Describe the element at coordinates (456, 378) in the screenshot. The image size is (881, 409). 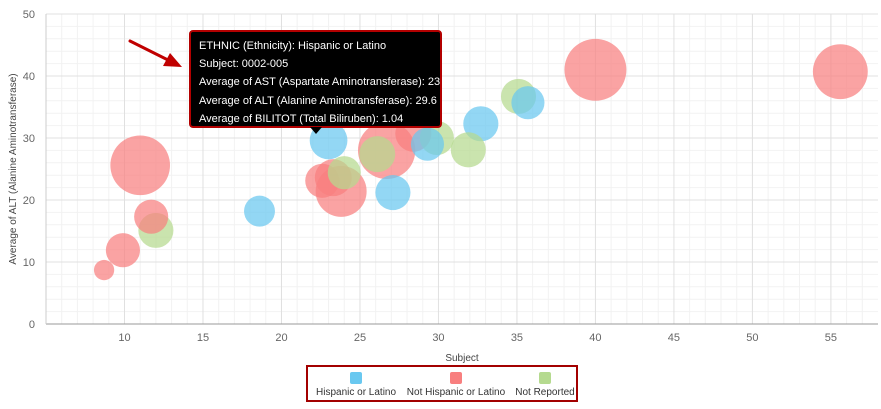
I see `legend-swatch-not-hispanic` at that location.